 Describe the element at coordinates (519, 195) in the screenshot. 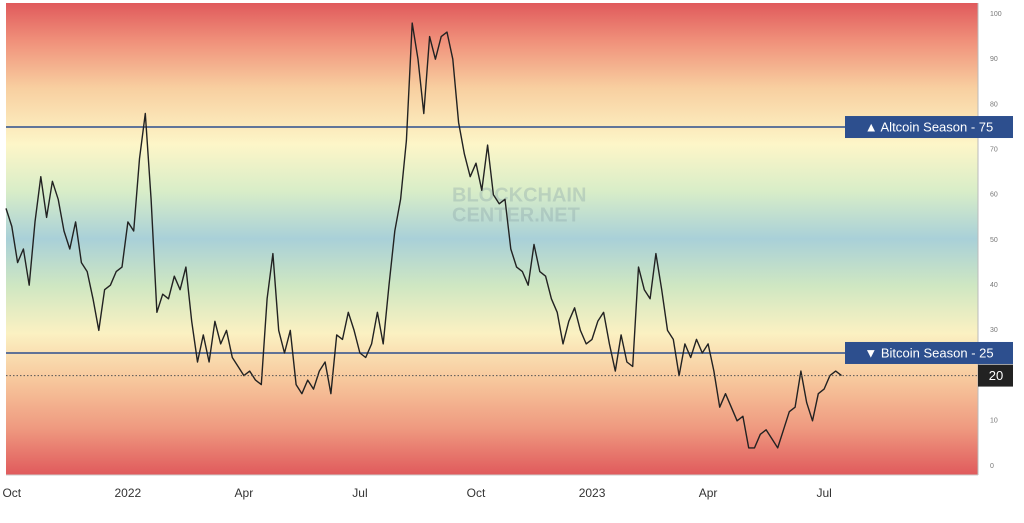

I see `watermark: BLOCKCHAIN` at that location.